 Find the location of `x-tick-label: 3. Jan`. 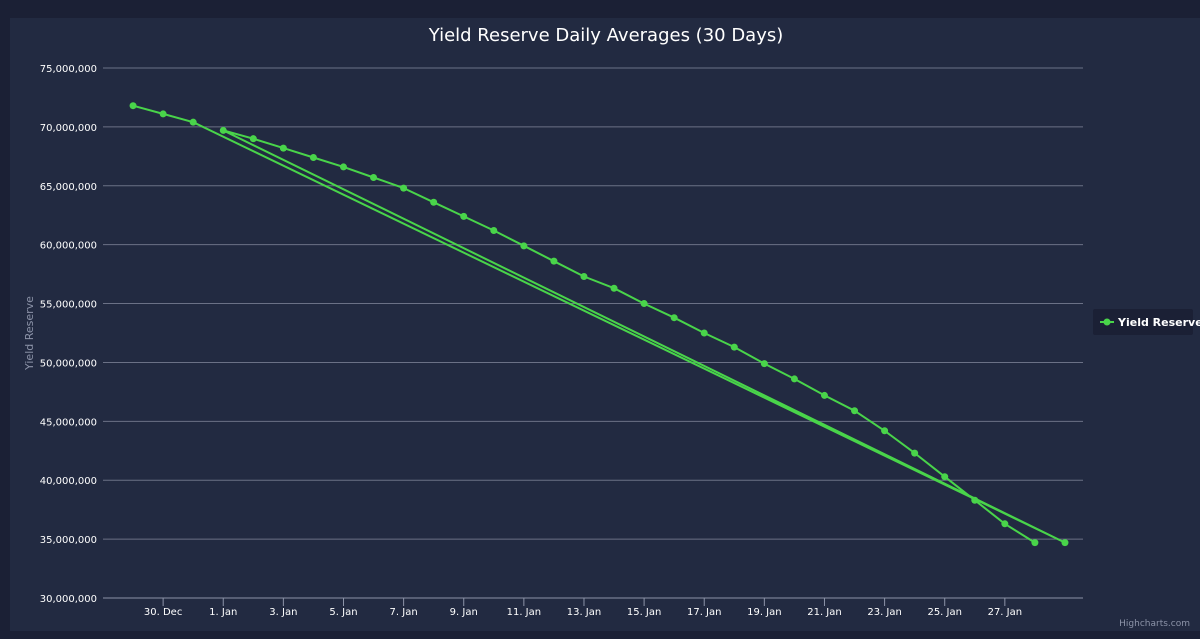

x-tick-label: 3. Jan is located at coordinates (283, 612).